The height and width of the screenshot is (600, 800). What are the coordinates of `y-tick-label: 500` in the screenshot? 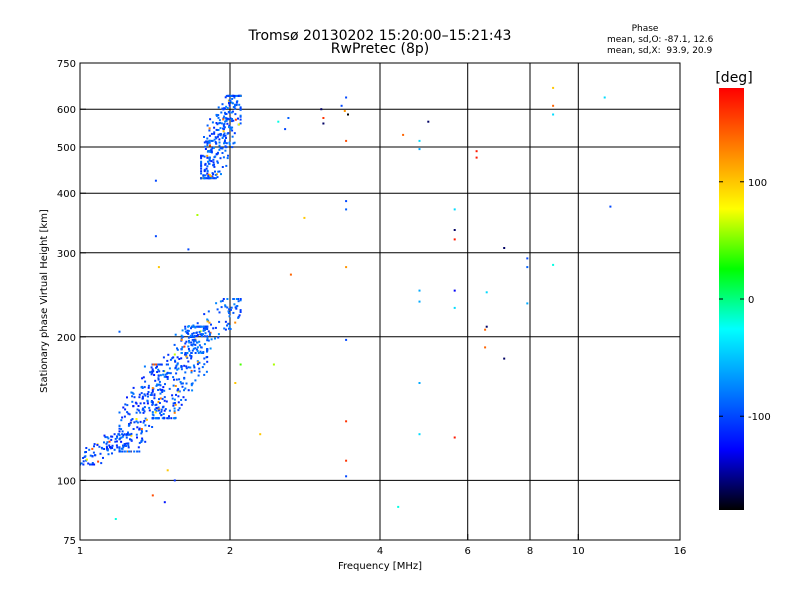 It's located at (66, 148).